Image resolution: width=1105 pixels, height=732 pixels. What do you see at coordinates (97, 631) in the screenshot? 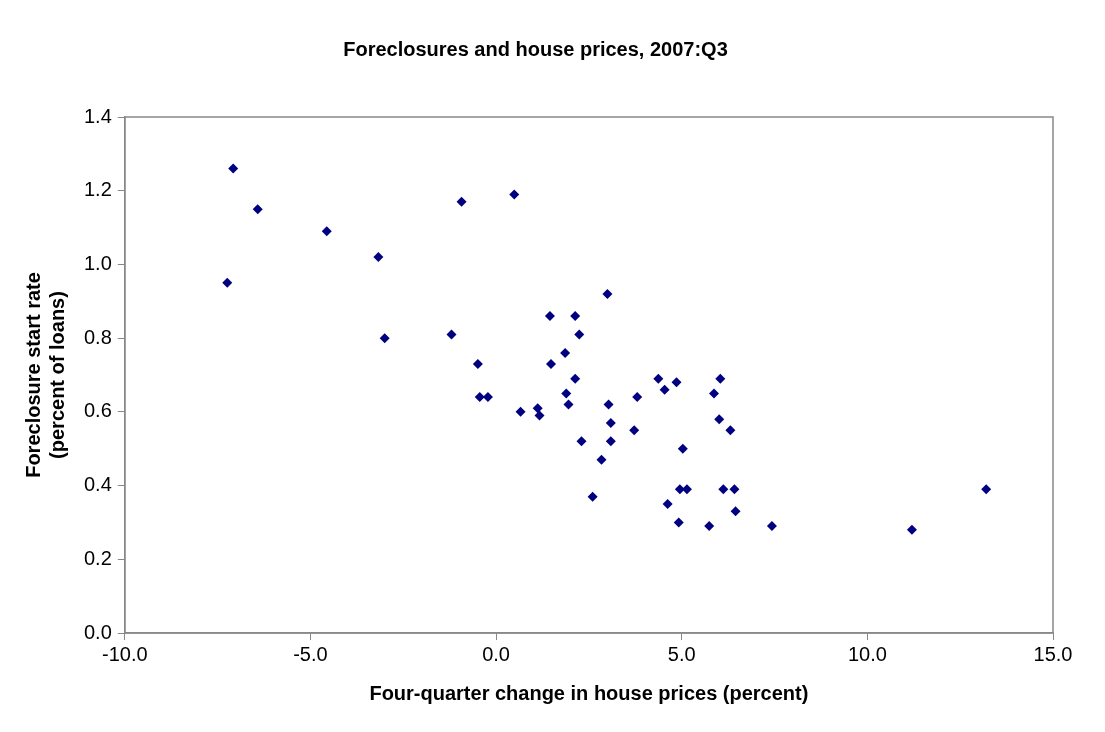
I see `y-tick-label: 0.0` at bounding box center [97, 631].